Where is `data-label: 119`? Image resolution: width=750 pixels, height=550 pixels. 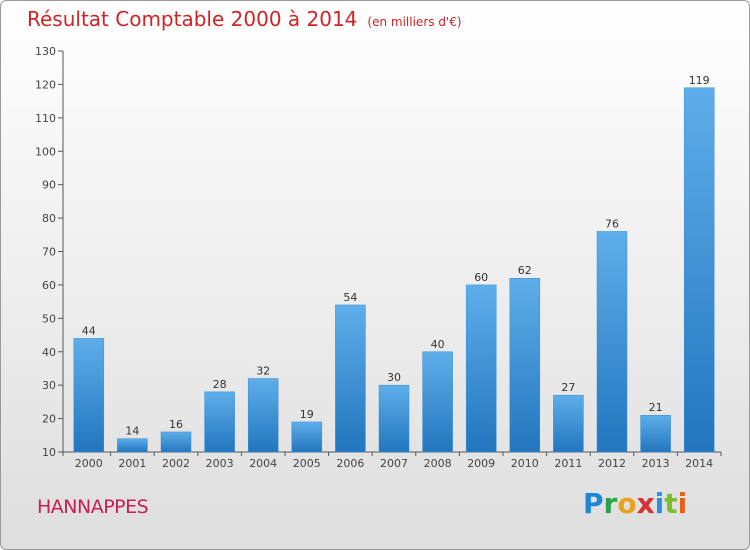 data-label: 119 is located at coordinates (699, 80).